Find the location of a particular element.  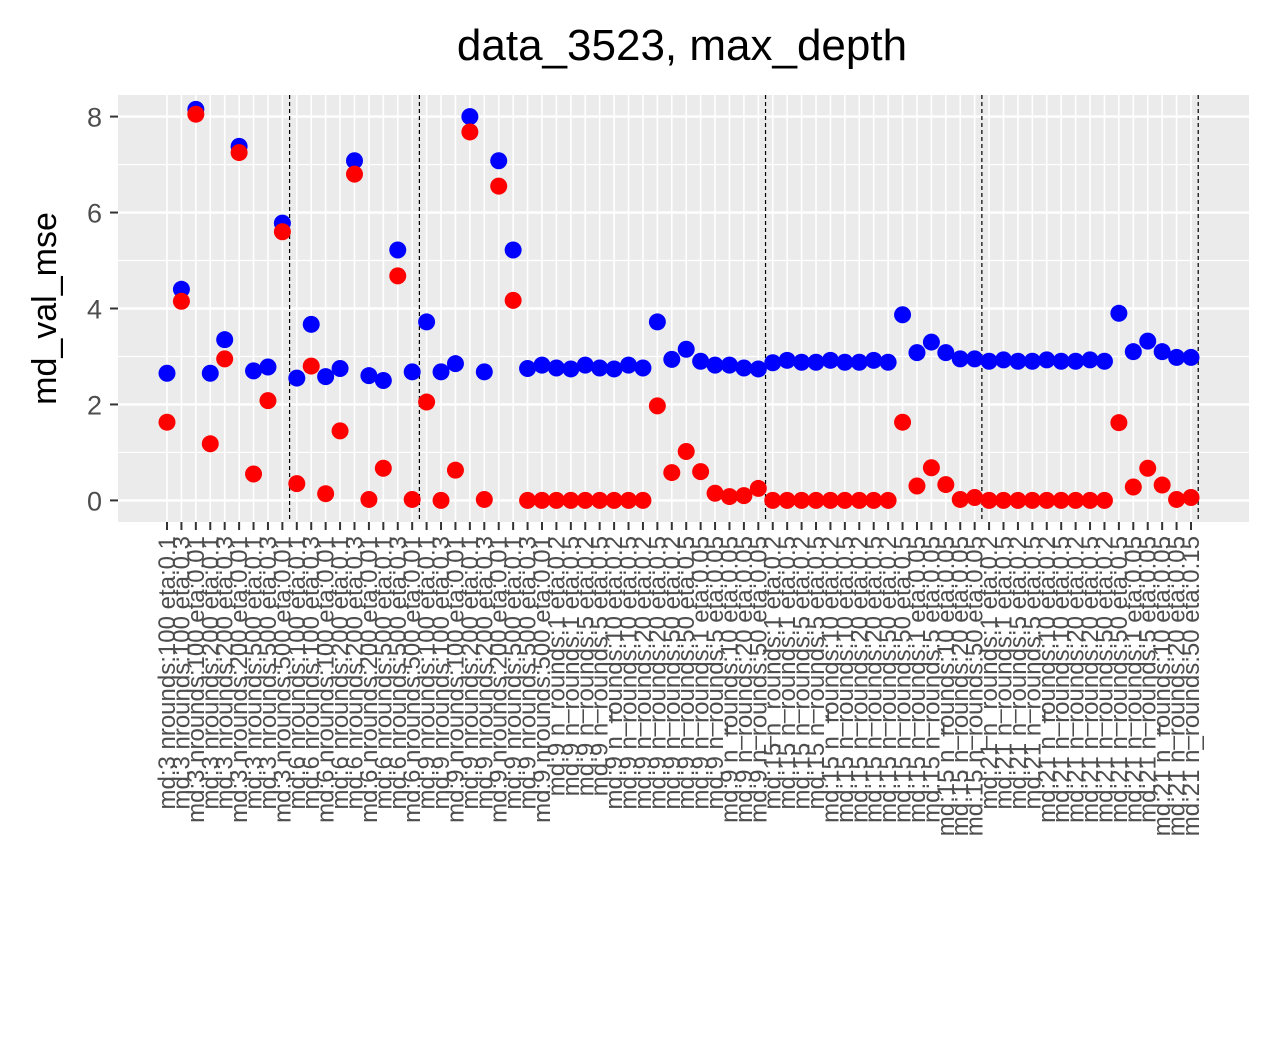

x-tick-label: md:6 nrounds:500 eta:0.01 is located at coordinates (412, 679).